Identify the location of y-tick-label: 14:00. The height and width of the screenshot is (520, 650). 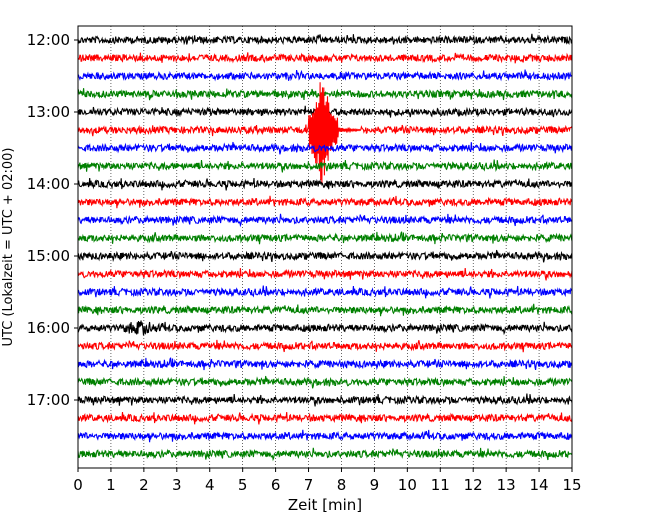
(48, 184).